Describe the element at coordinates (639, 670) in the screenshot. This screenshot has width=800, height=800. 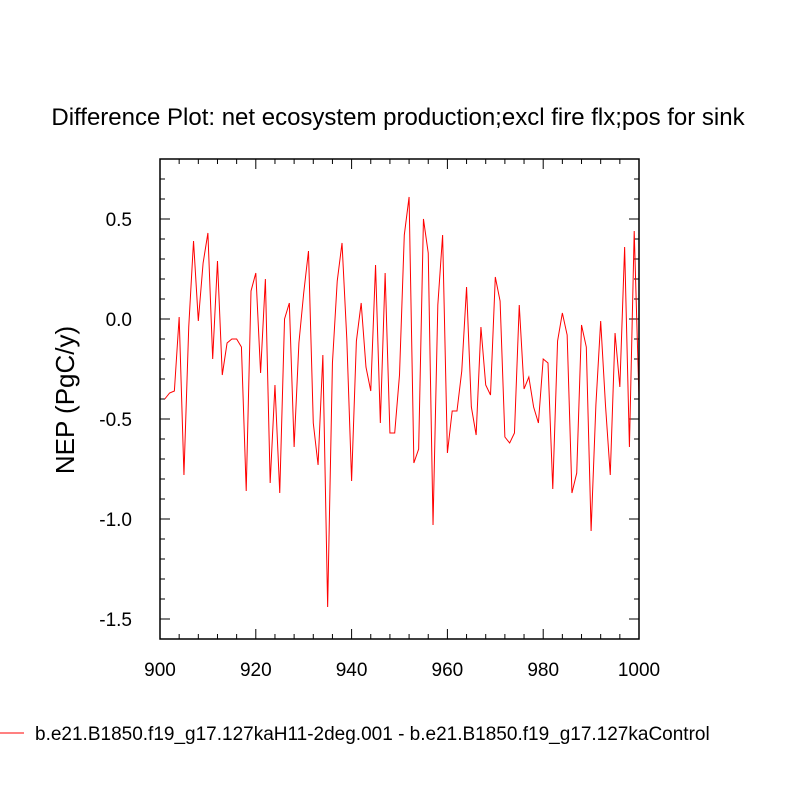
I see `x-tick-label: 1000` at that location.